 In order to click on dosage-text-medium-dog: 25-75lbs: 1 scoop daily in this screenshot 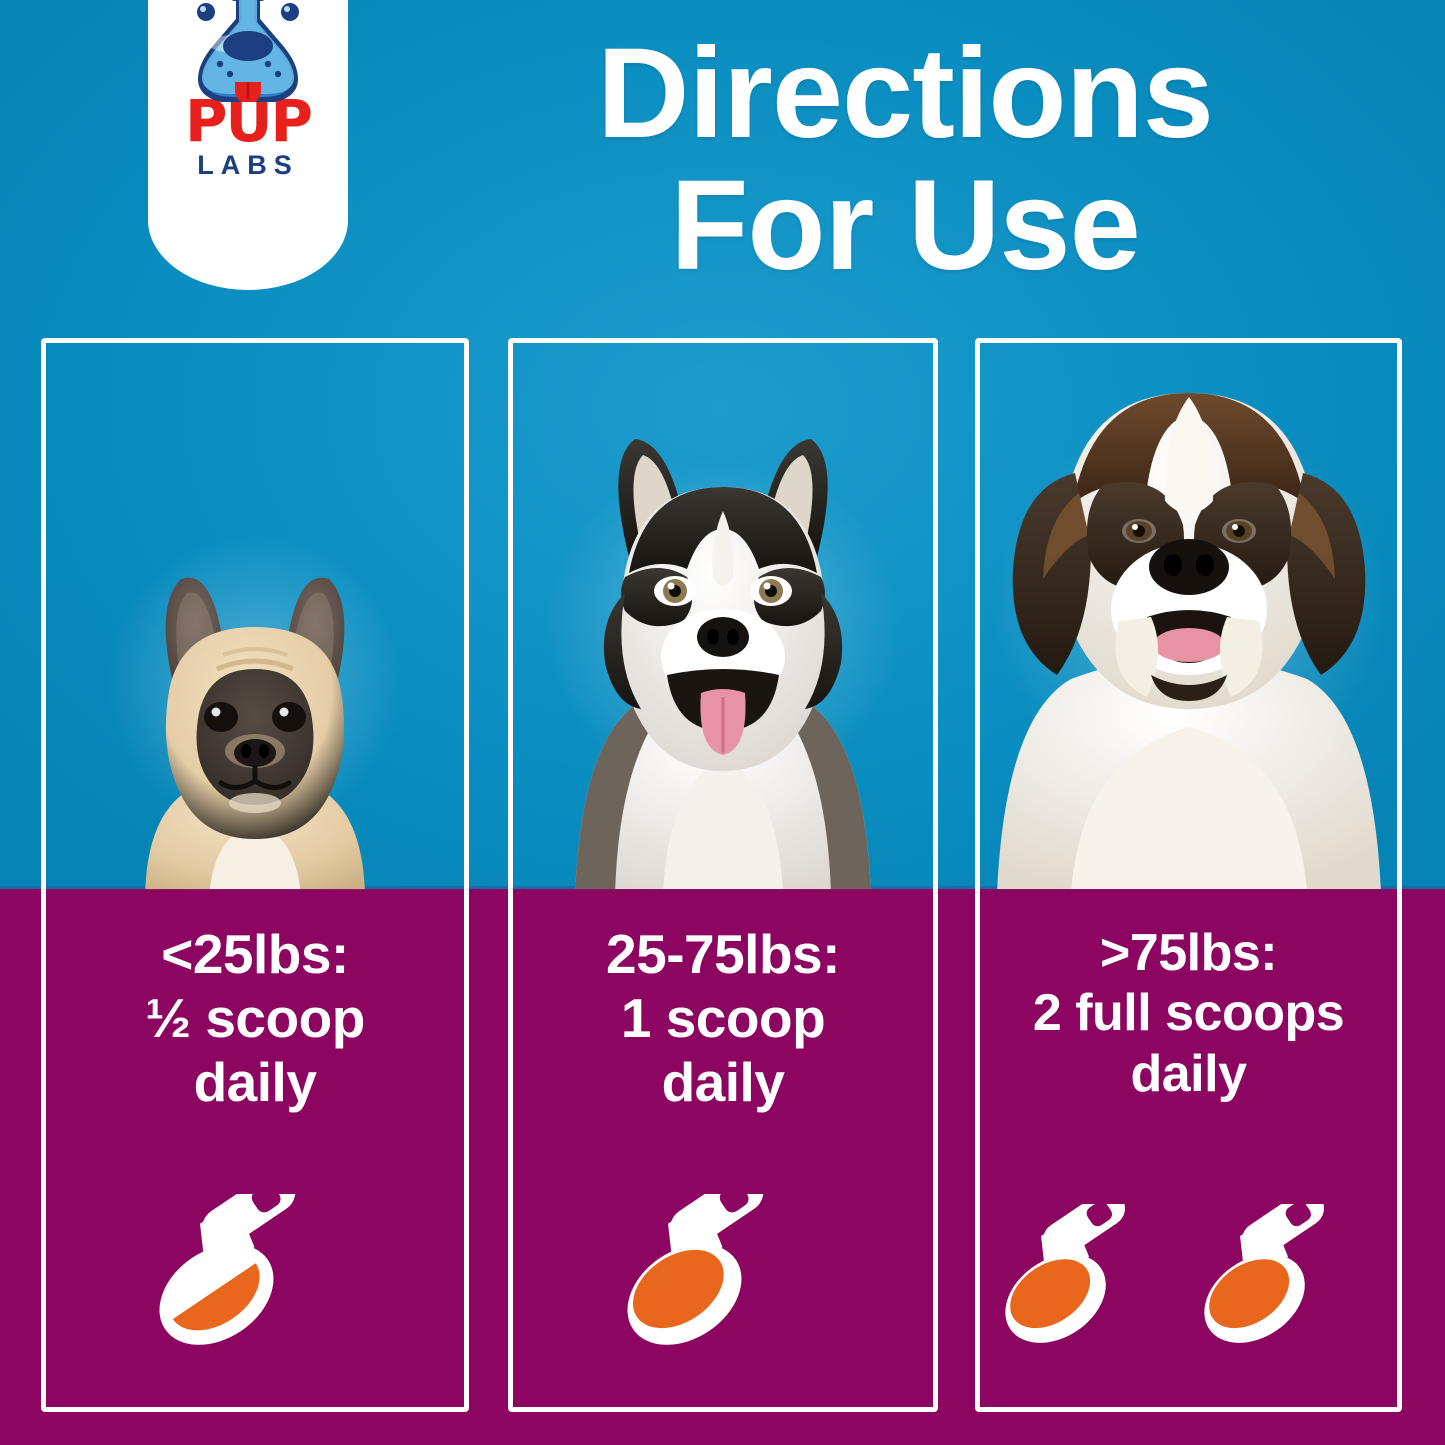, I will do `click(723, 1018)`.